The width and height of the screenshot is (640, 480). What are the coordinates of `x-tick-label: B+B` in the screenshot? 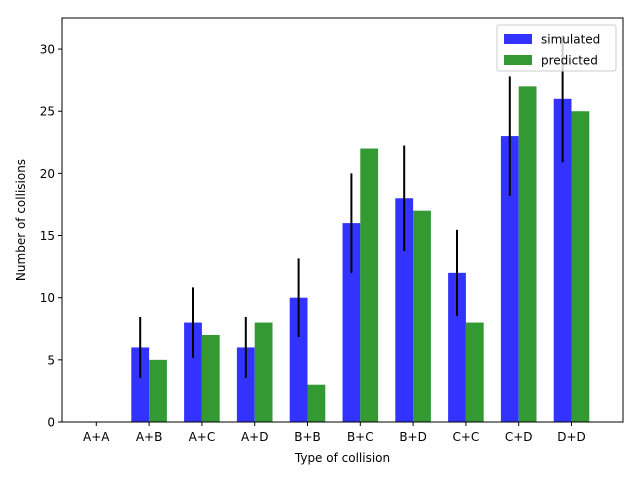 It's located at (307, 437).